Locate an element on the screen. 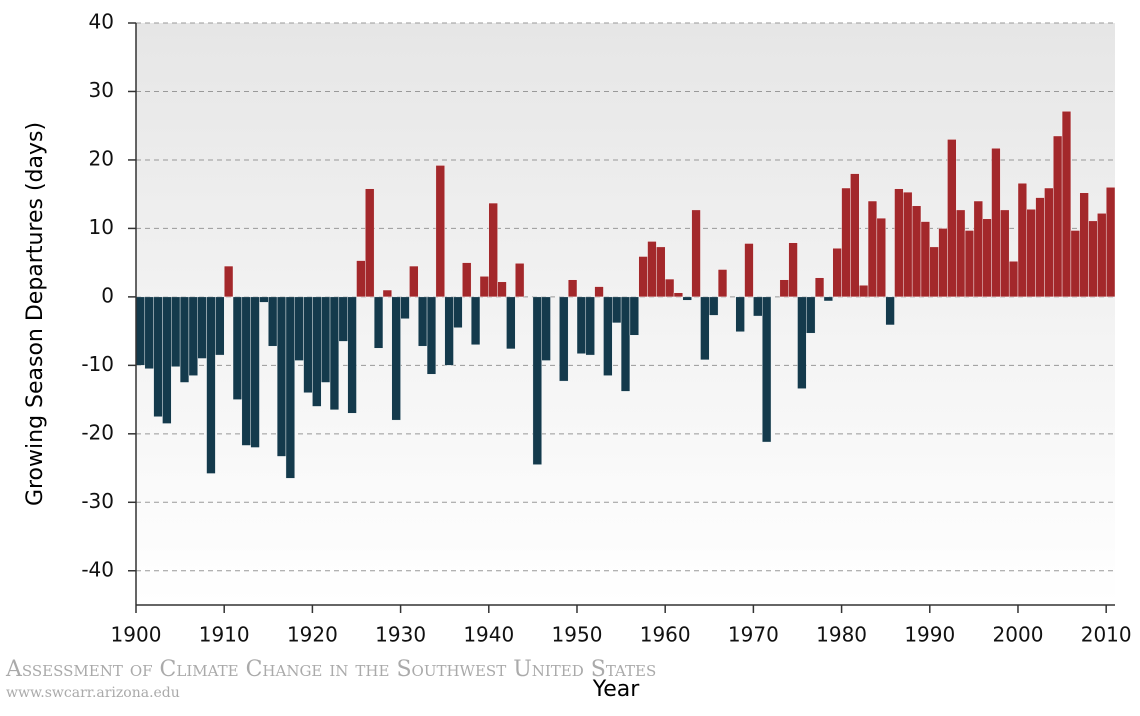 The image size is (1140, 716). x-tick-label: 1990 is located at coordinates (929, 635).